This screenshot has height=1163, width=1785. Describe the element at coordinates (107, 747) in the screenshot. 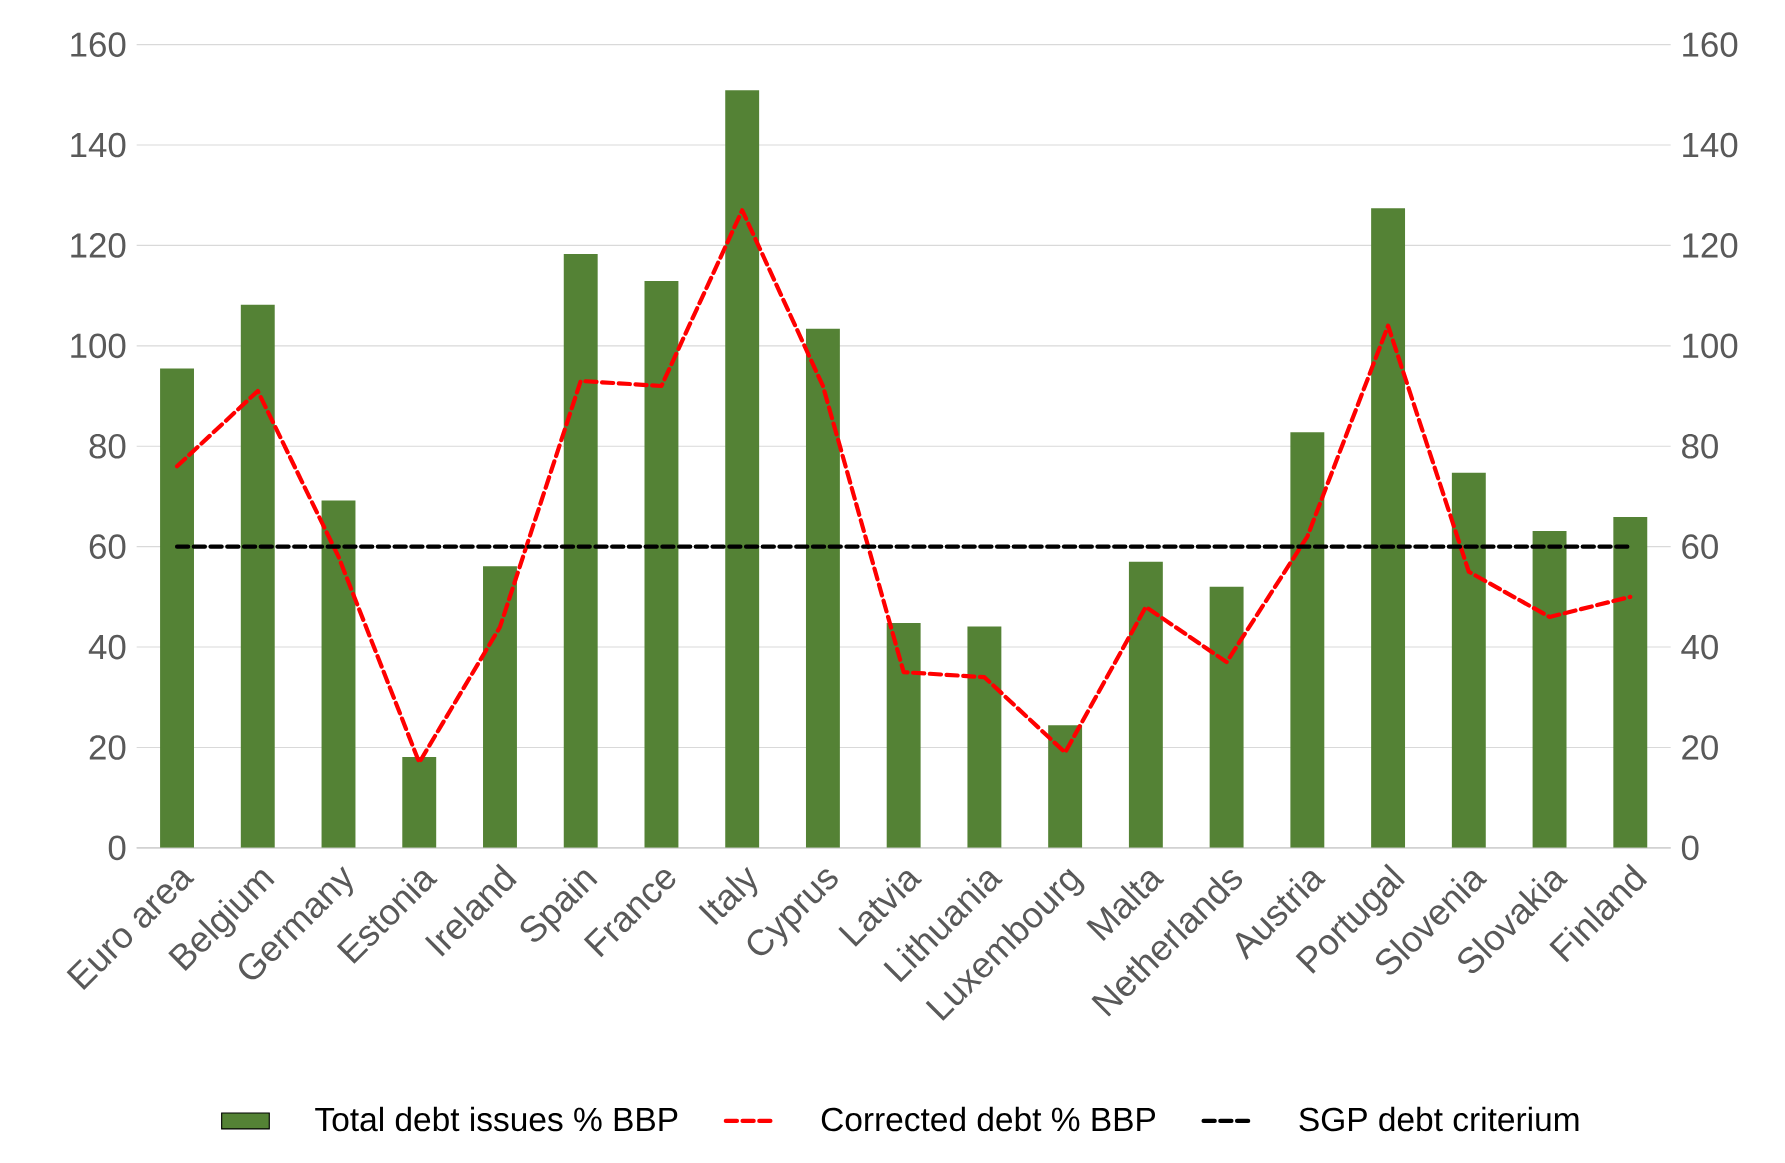

I see `y-tick-label: 20` at that location.